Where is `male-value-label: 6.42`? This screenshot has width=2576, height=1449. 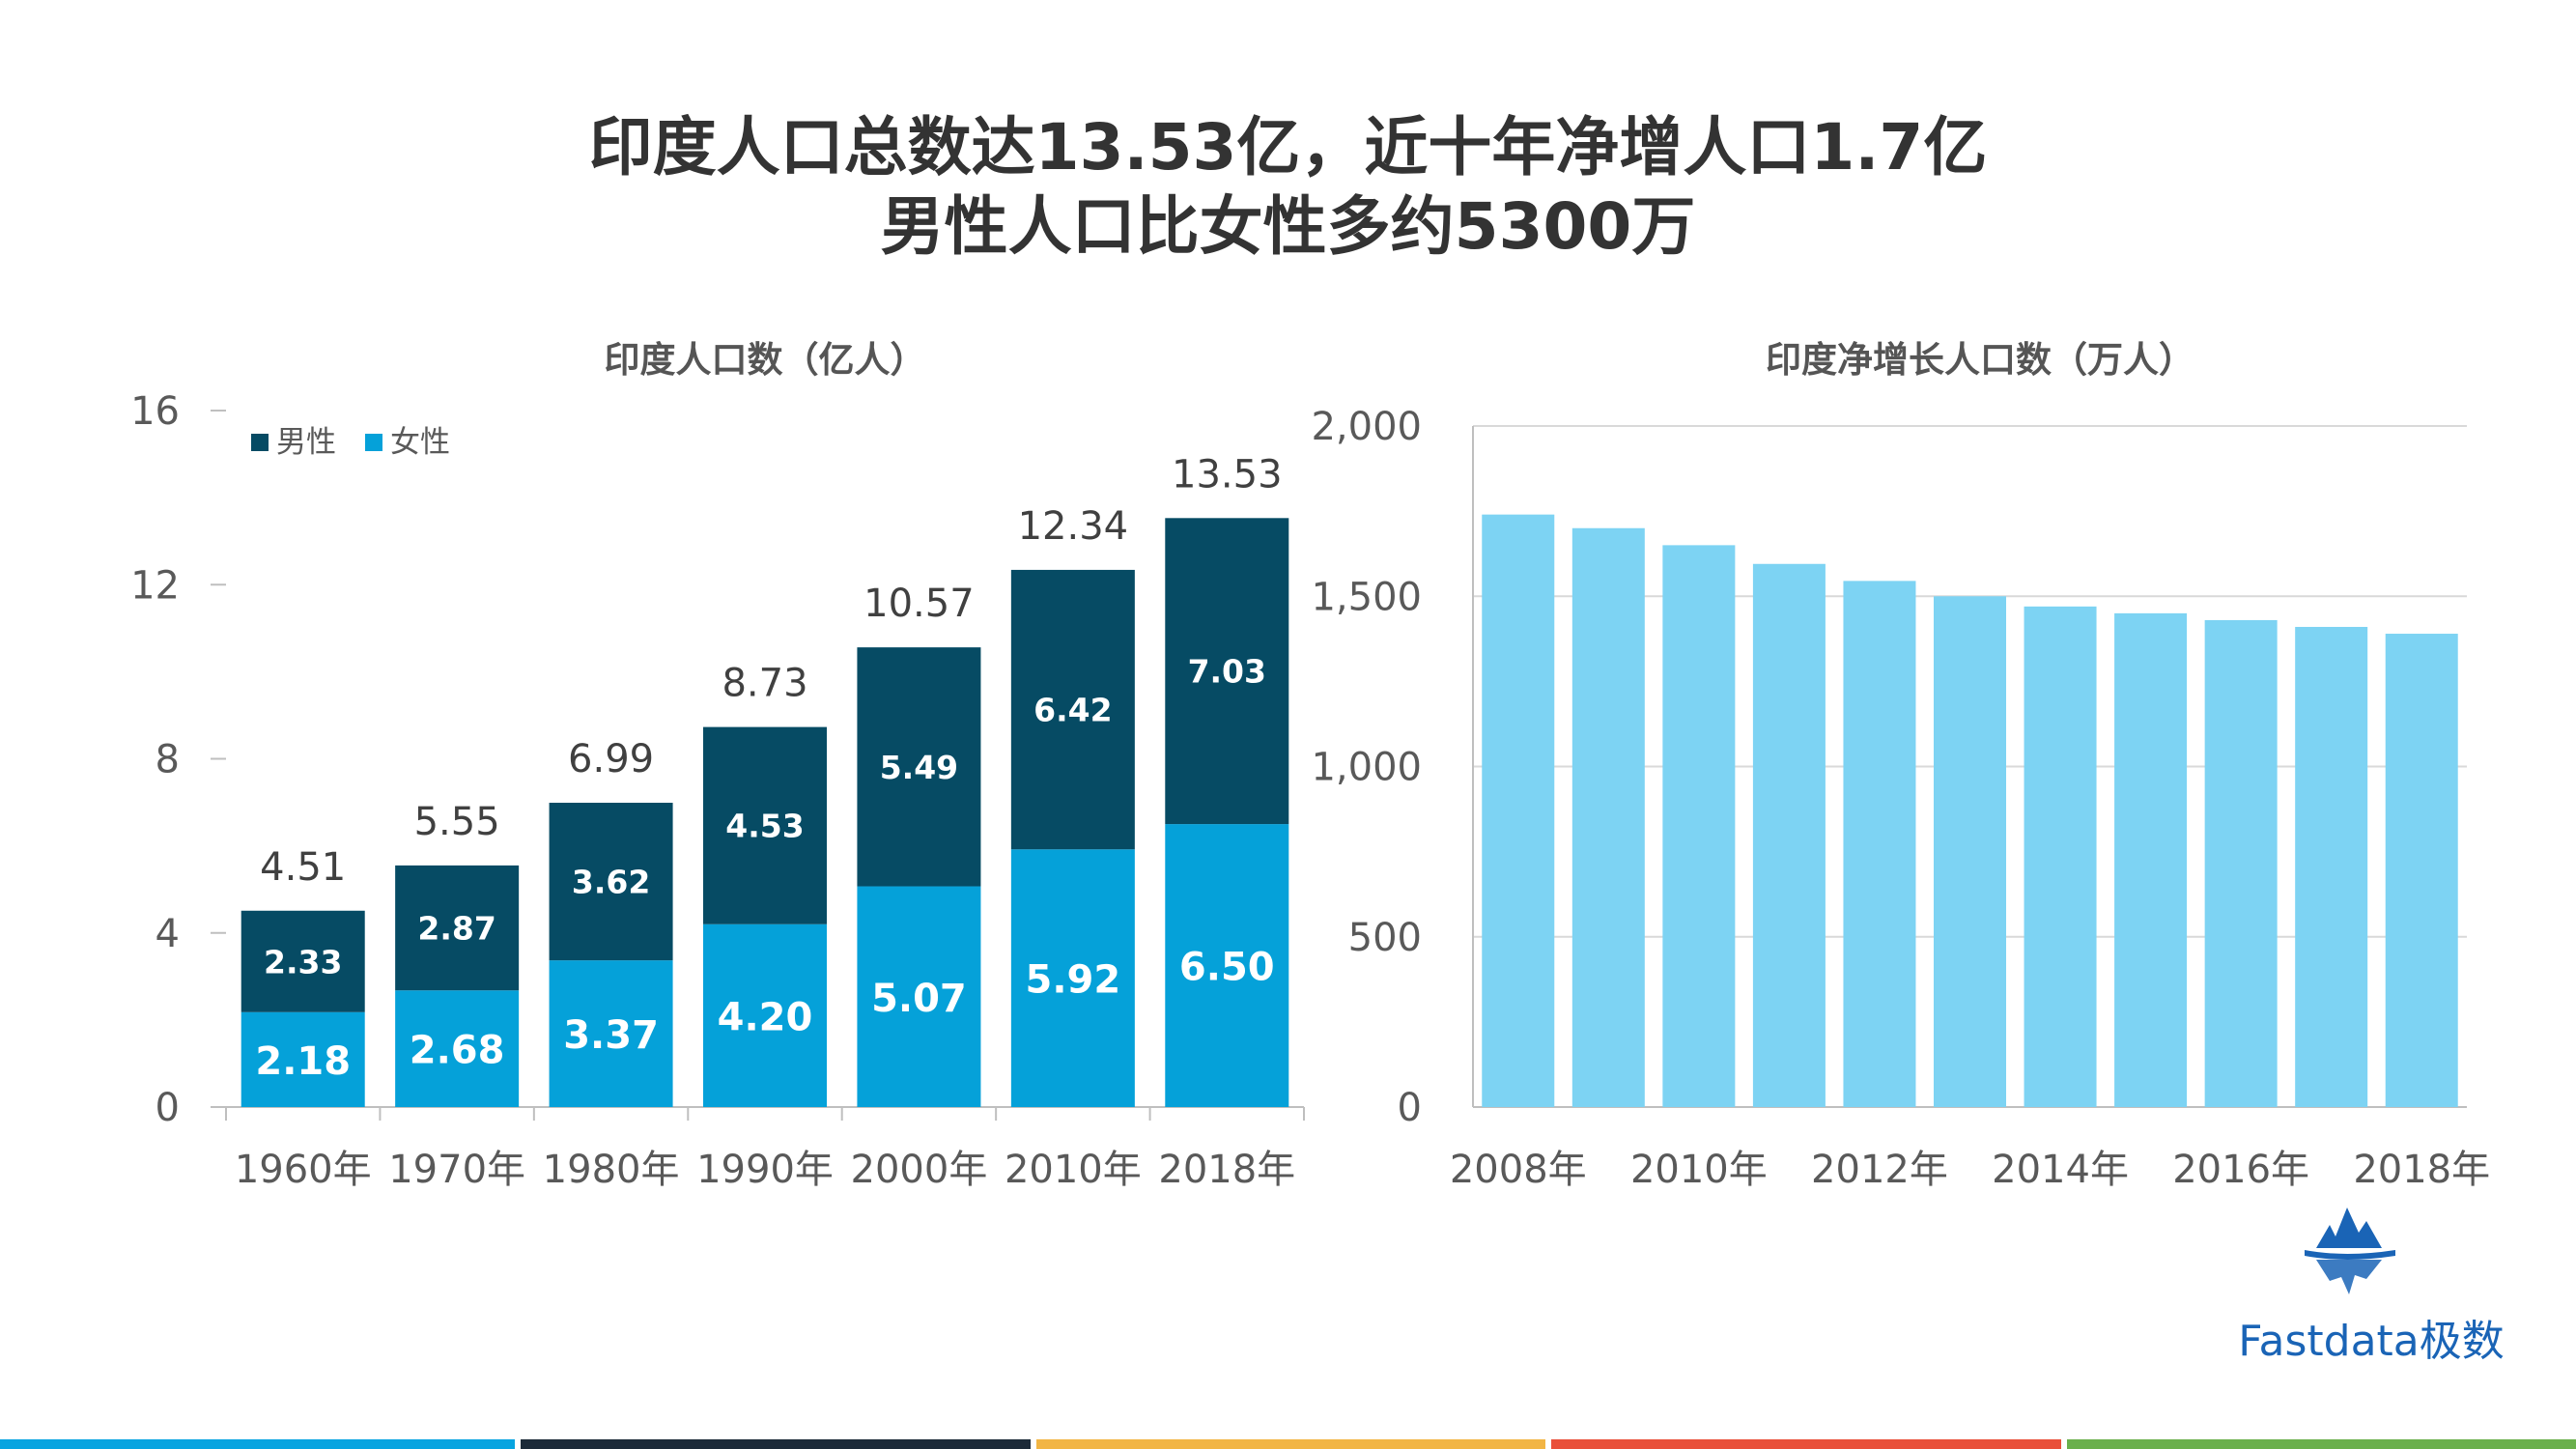 male-value-label: 6.42 is located at coordinates (1072, 710).